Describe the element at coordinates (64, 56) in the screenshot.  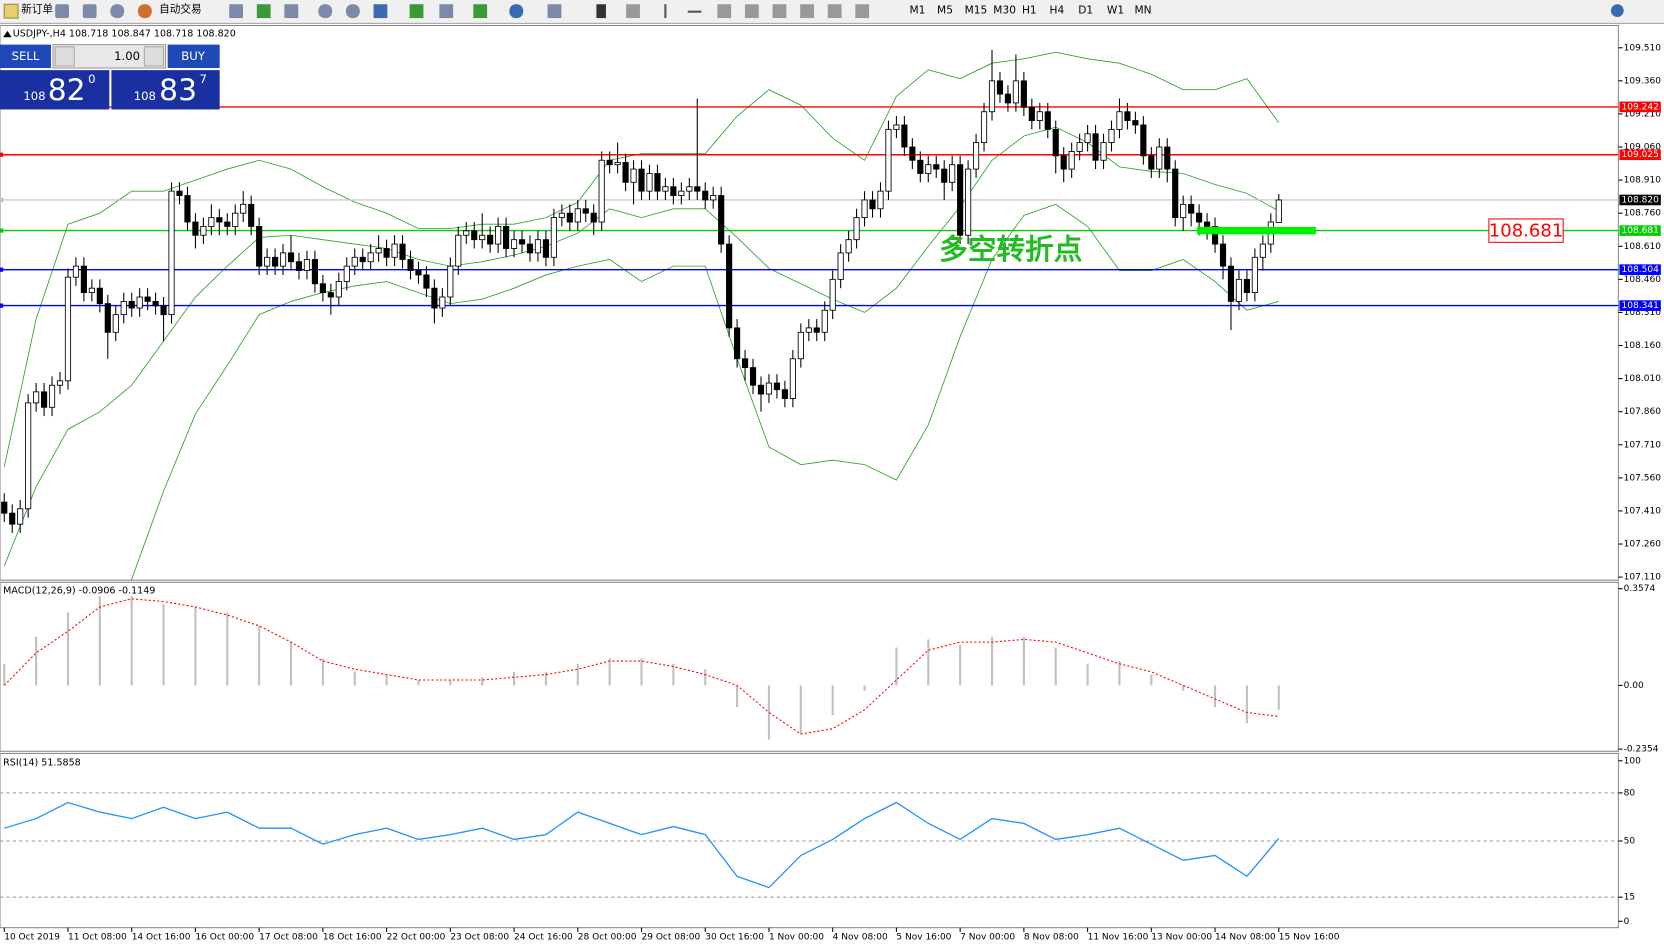
I see `lot-down` at that location.